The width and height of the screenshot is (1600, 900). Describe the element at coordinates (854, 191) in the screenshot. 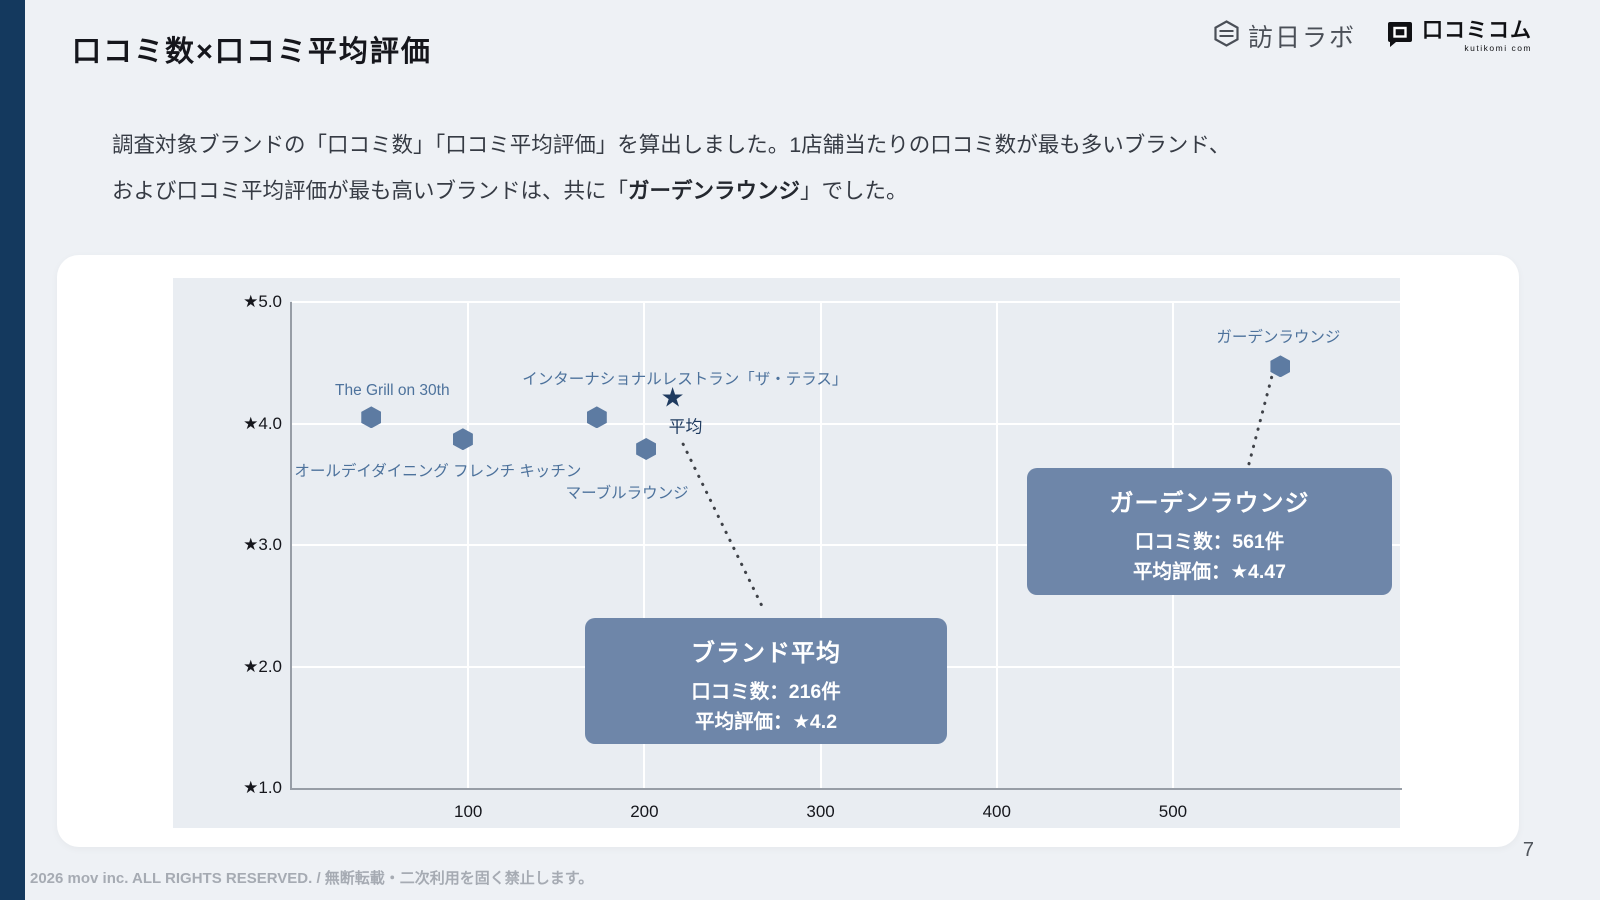

I see `intro-line-2-post: 」でした。` at that location.